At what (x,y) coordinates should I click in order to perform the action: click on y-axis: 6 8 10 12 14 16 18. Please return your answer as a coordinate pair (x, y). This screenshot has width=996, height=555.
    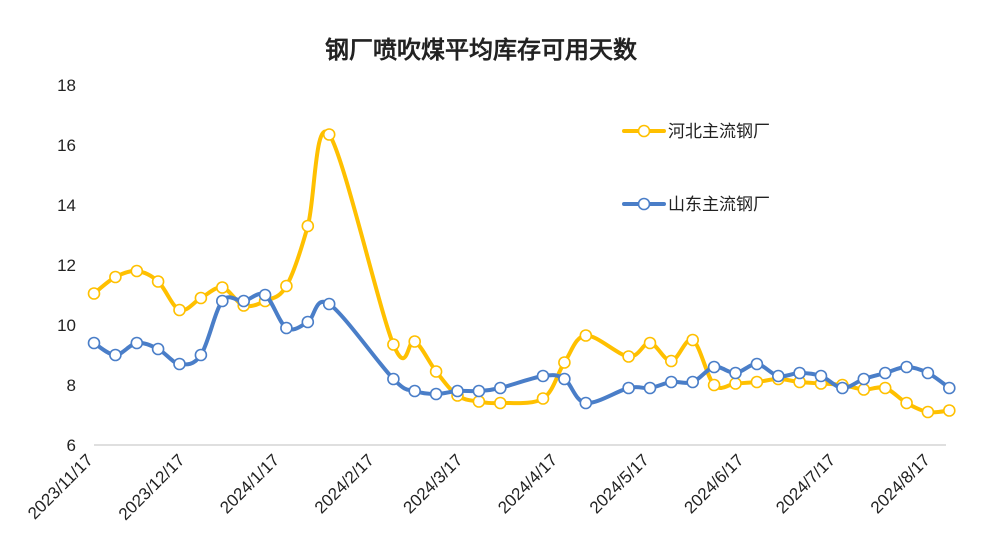
    Looking at the image, I should click on (66, 265).